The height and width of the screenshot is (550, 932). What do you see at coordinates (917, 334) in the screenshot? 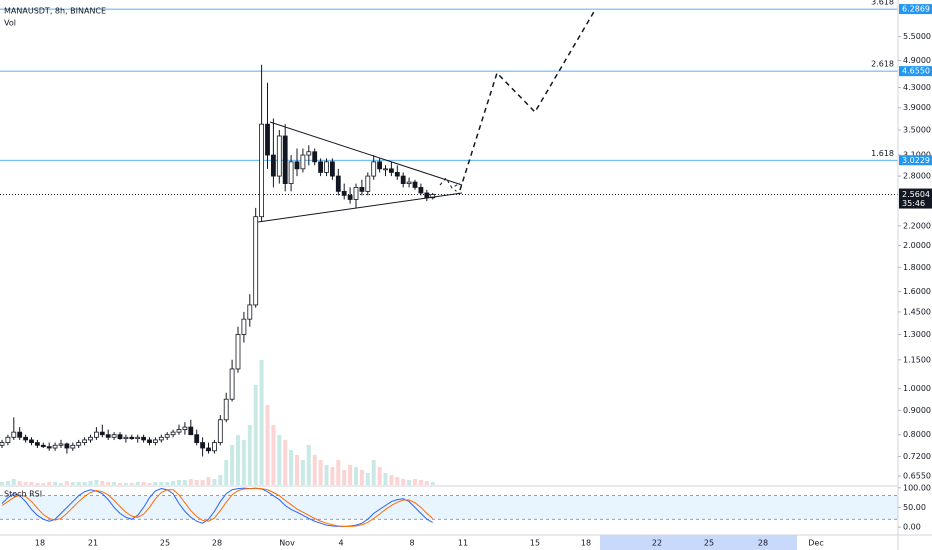
I see `y-tick-label: 1.3000` at bounding box center [917, 334].